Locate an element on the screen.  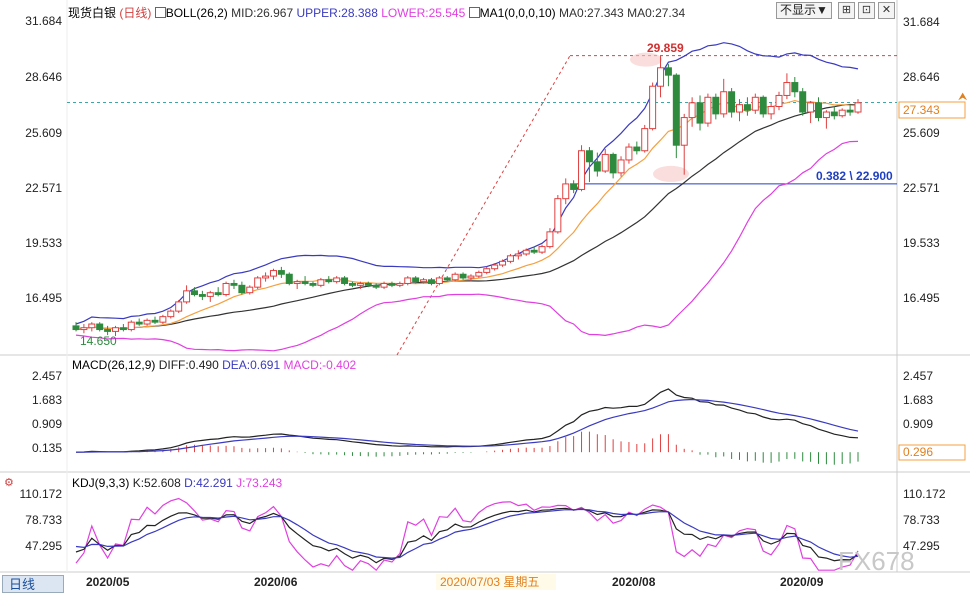
left-tick-78733: 78.733 is located at coordinates (43, 520).